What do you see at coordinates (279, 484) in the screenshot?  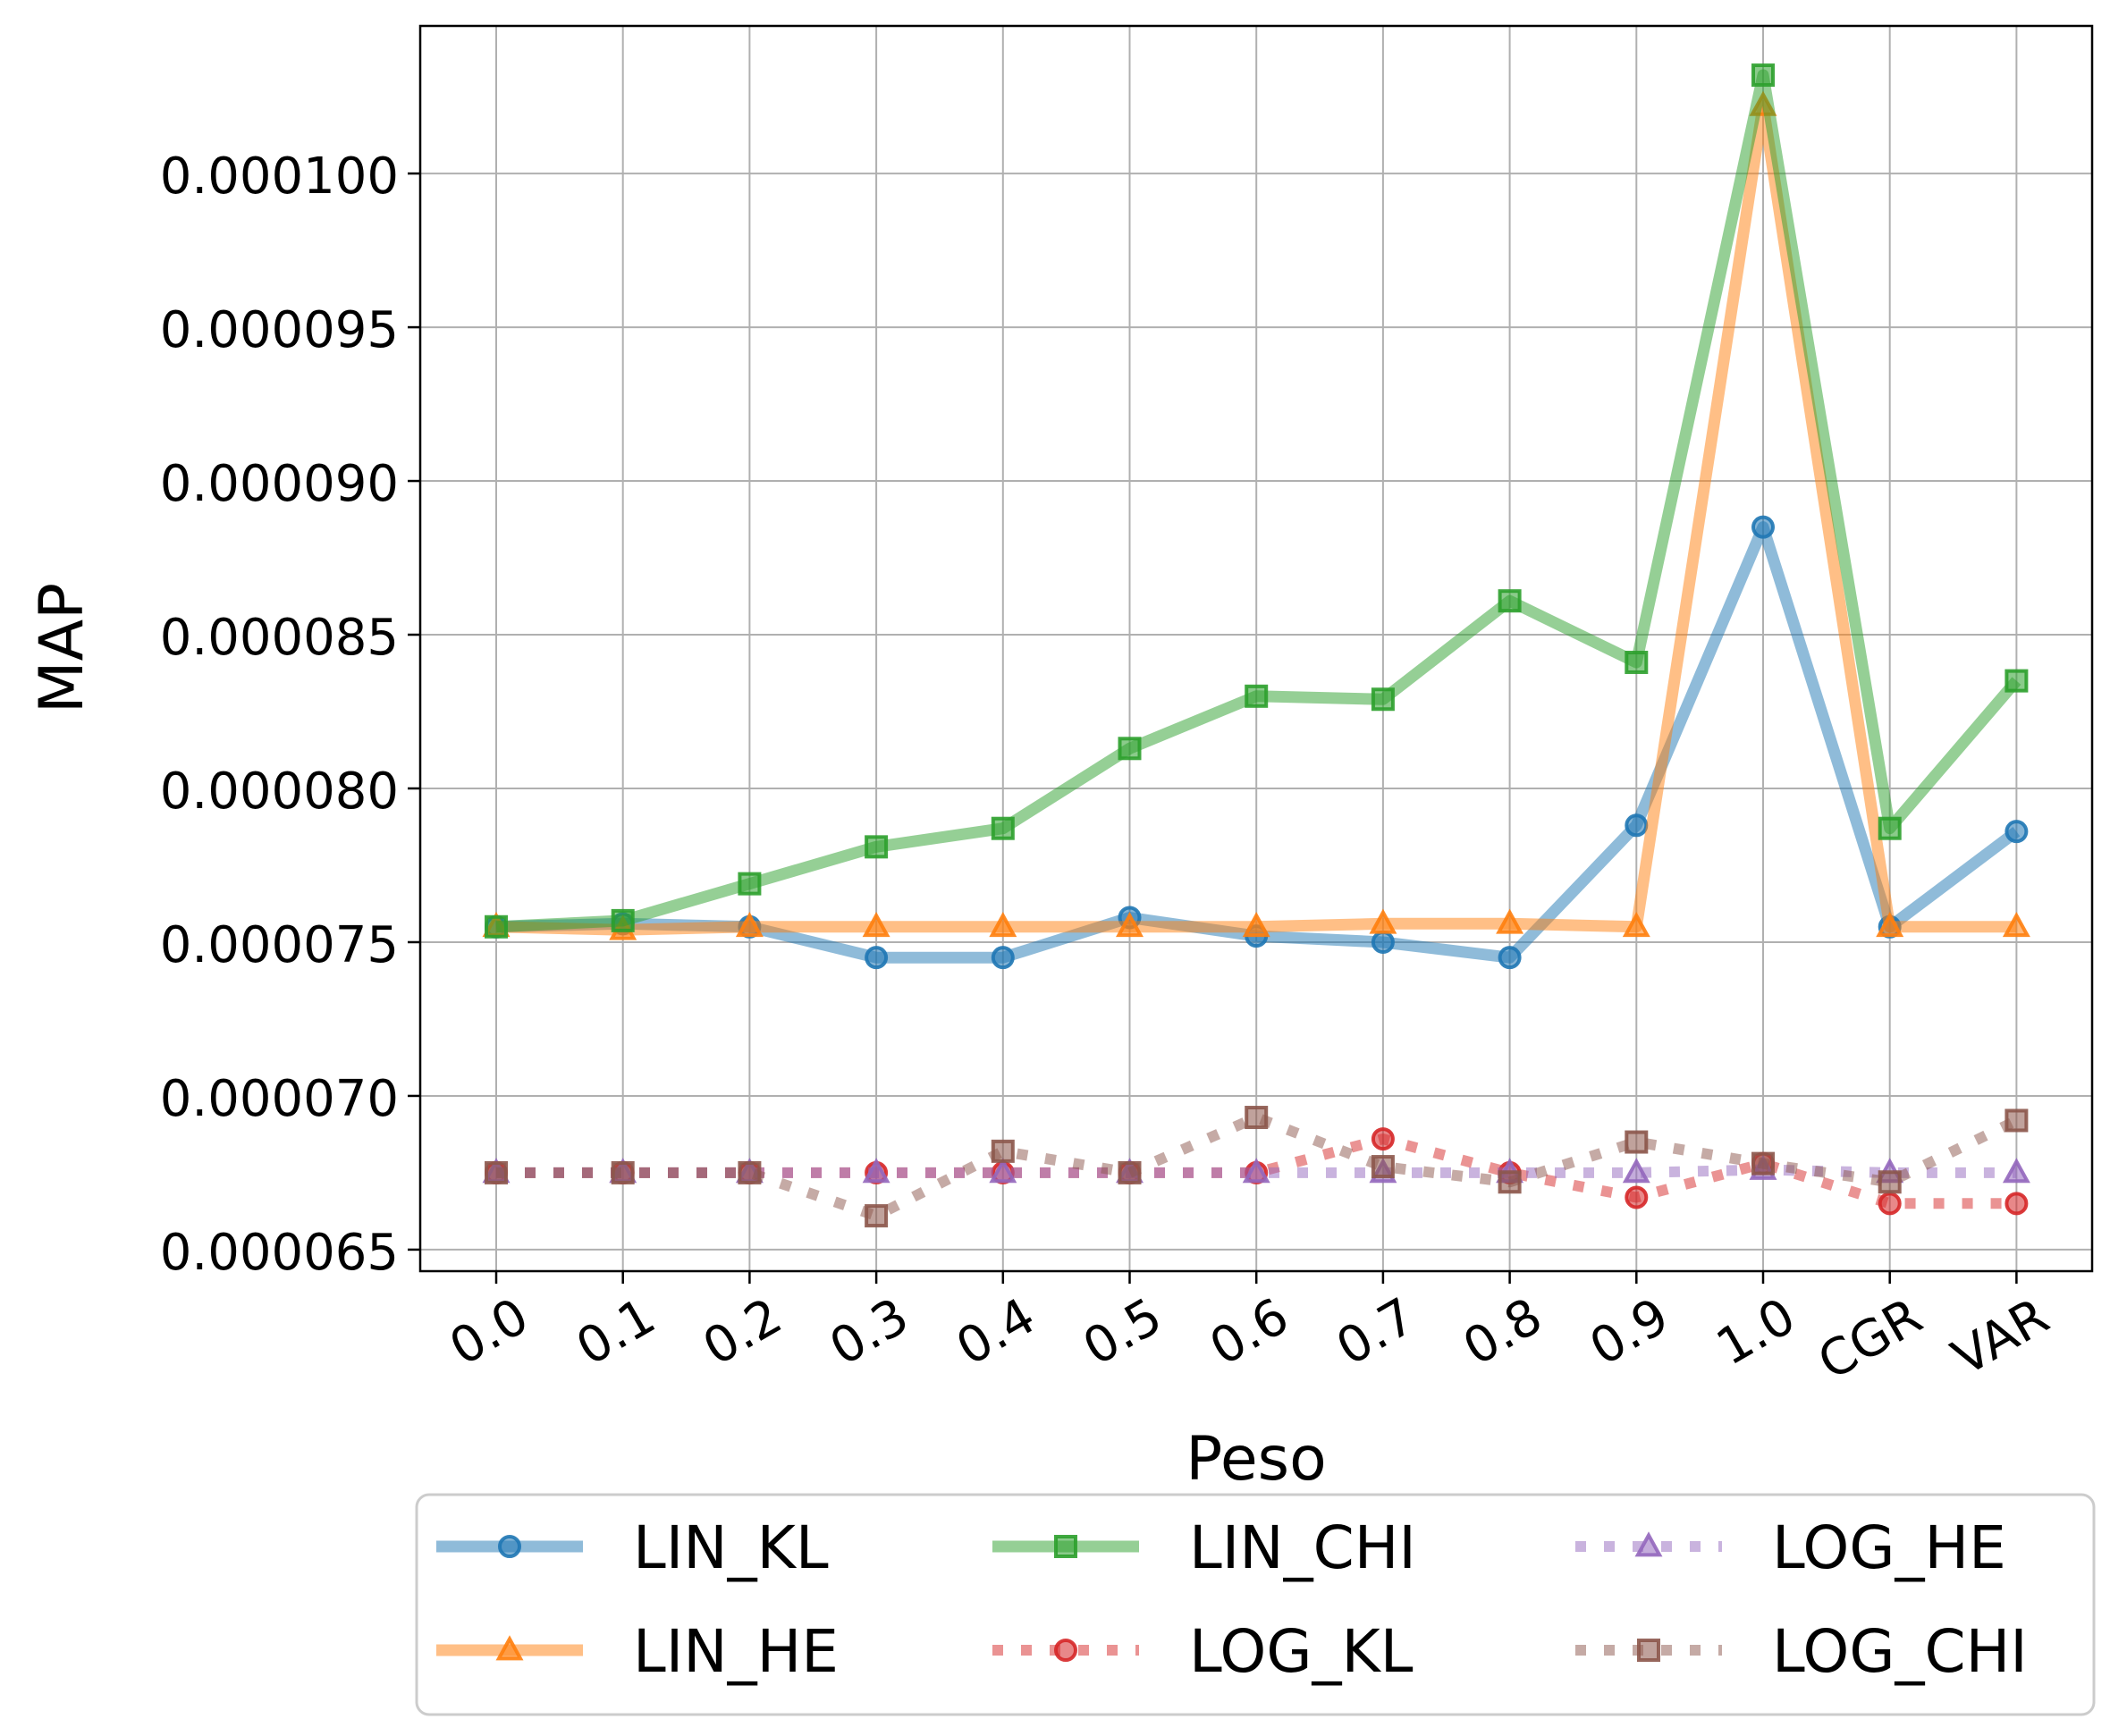 I see `y-tick-label: 0.000090` at bounding box center [279, 484].